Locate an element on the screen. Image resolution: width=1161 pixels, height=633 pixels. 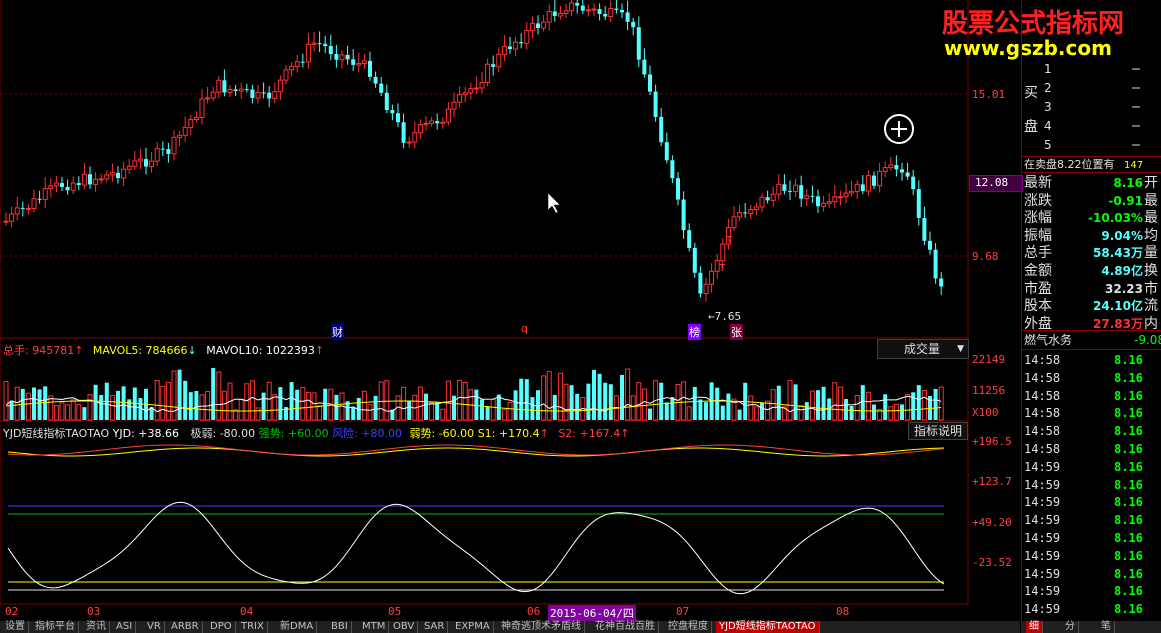
indicator-tab: ARBR is located at coordinates (185, 627).